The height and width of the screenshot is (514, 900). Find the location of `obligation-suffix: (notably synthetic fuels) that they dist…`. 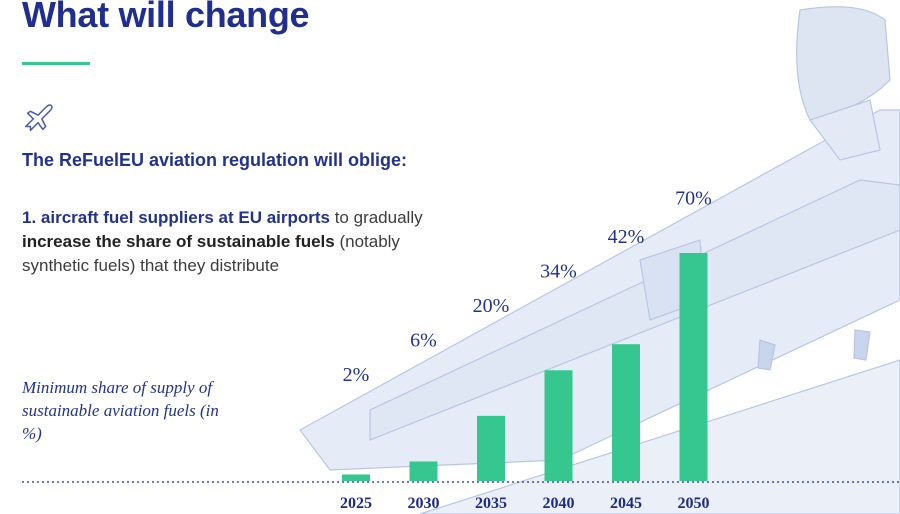

obligation-suffix: (notably synthetic fuels) that they dist… is located at coordinates (211, 253).